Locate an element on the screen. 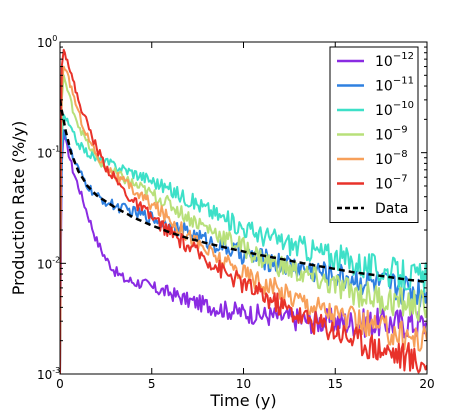 The image size is (474, 415). legend-label-2: 10−10 is located at coordinates (394, 109).